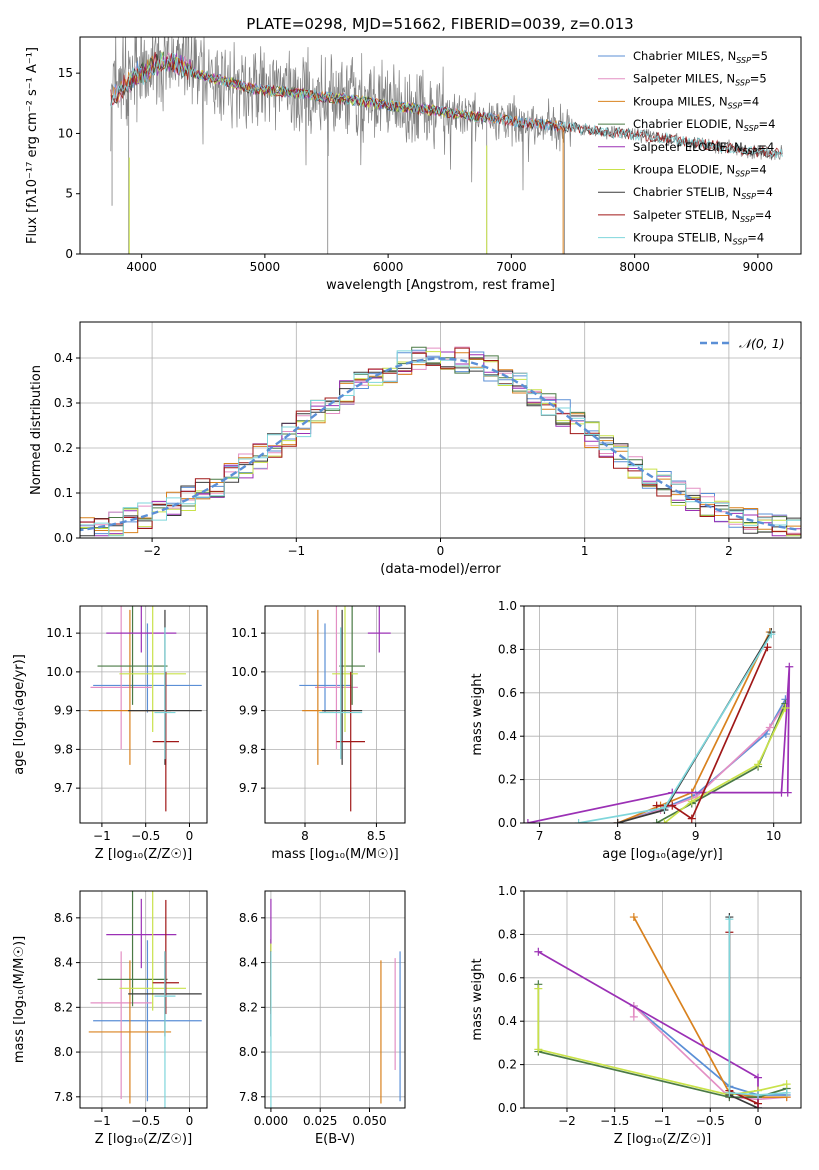  I want to click on legend-name: Salpeter ELODIE, N, so click(688, 147).